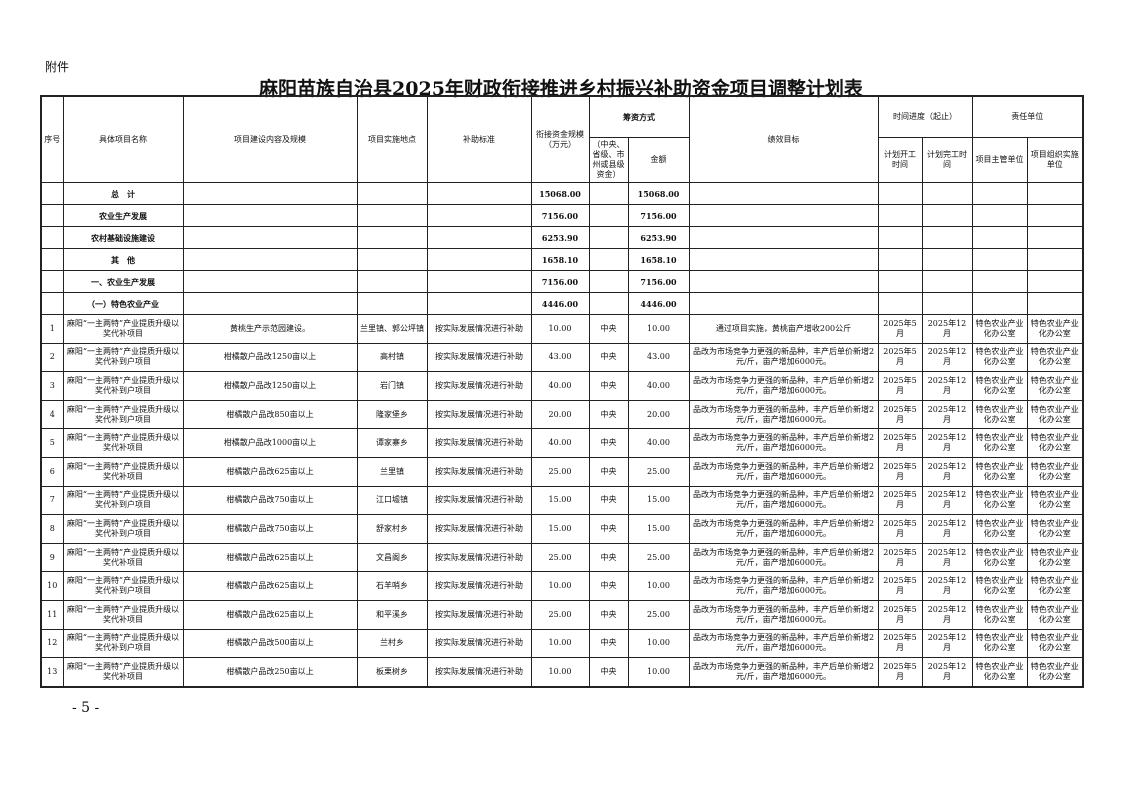 The width and height of the screenshot is (1122, 793). What do you see at coordinates (658, 259) in the screenshot?
I see `amount-cell: 1658.10` at bounding box center [658, 259].